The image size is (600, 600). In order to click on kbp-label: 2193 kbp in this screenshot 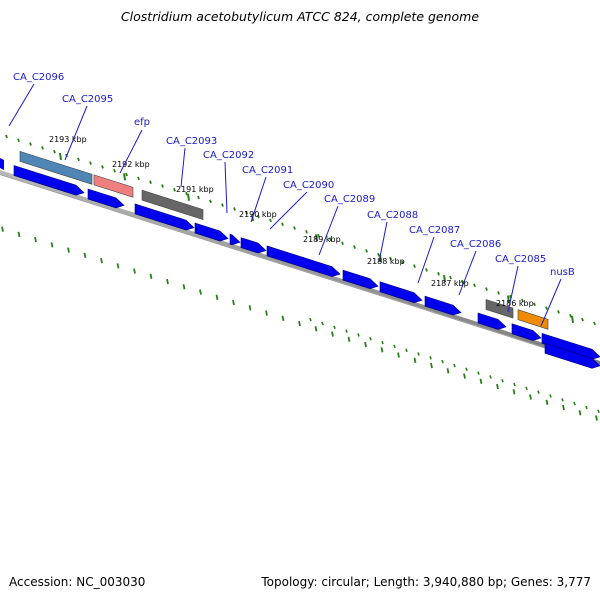, I will do `click(68, 139)`.